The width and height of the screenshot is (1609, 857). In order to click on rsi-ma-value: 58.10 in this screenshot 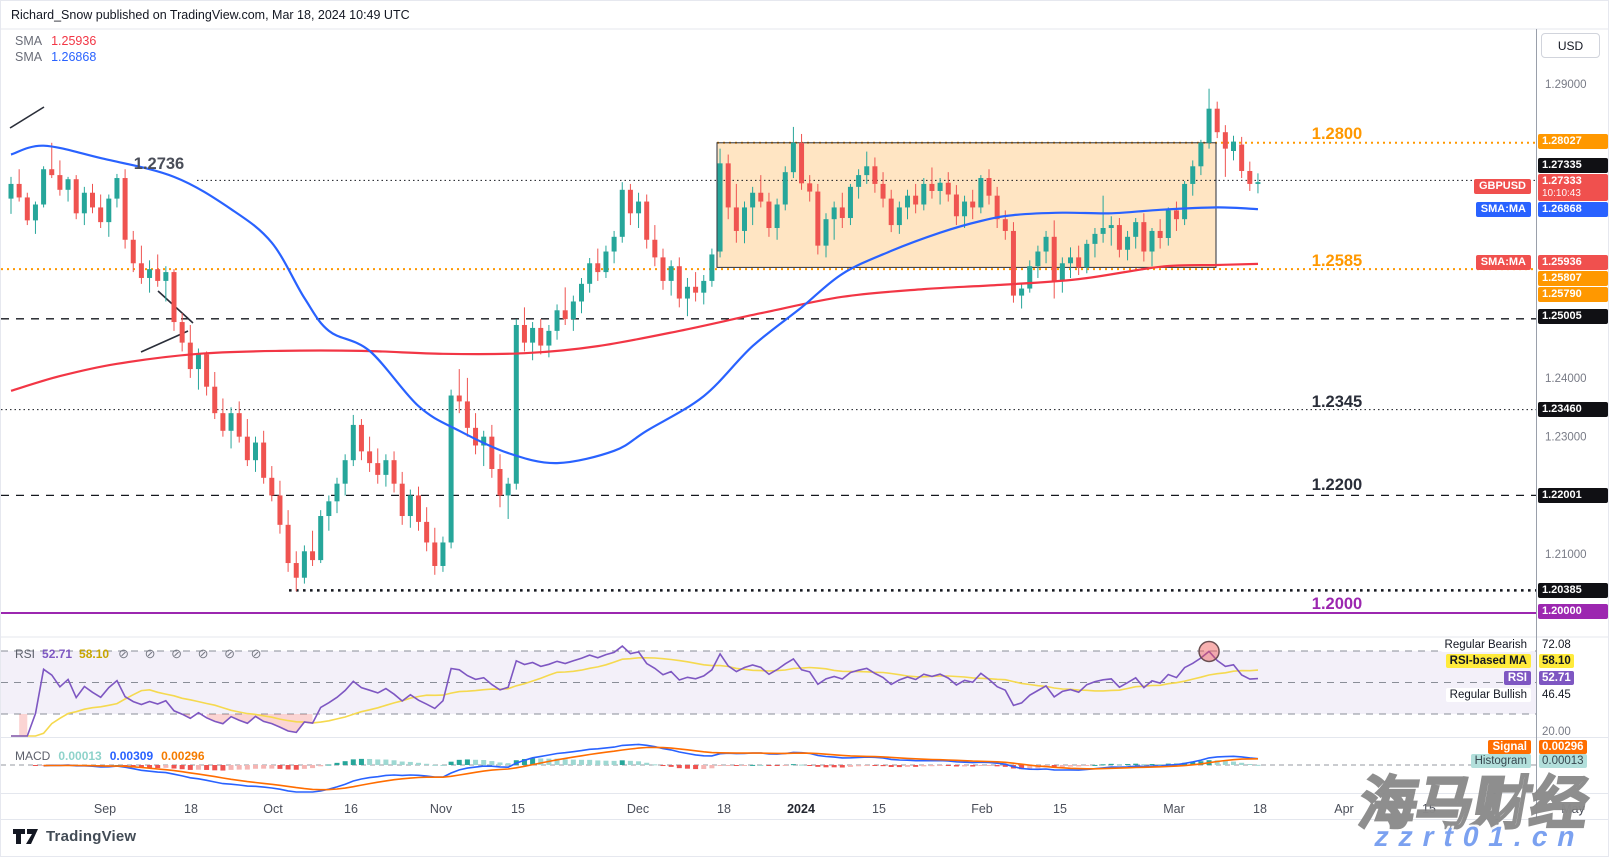, I will do `click(94, 654)`.